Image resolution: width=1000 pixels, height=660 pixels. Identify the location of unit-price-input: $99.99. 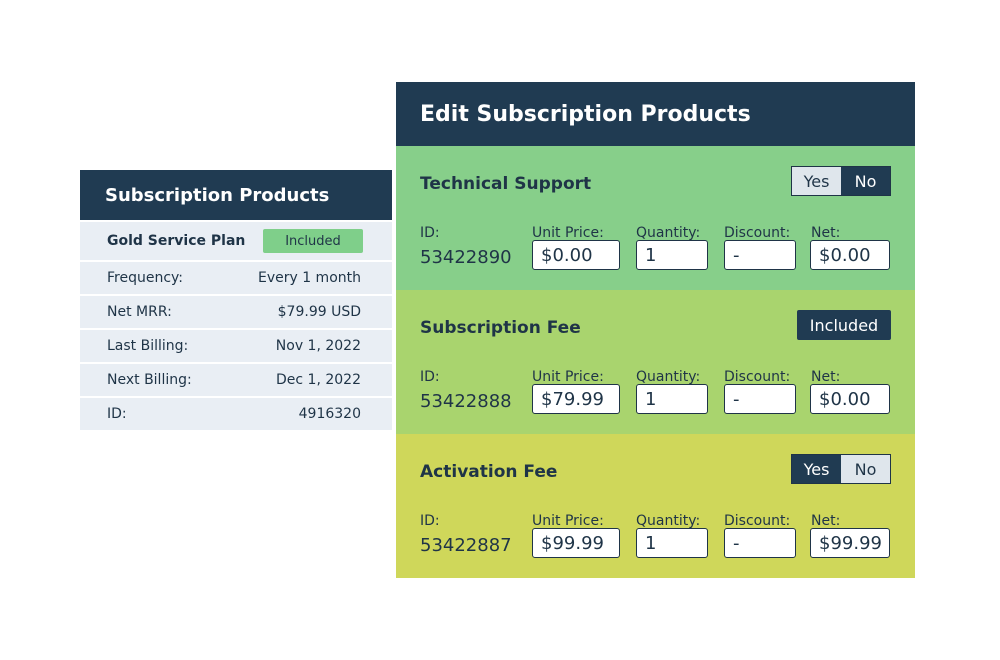
(576, 543).